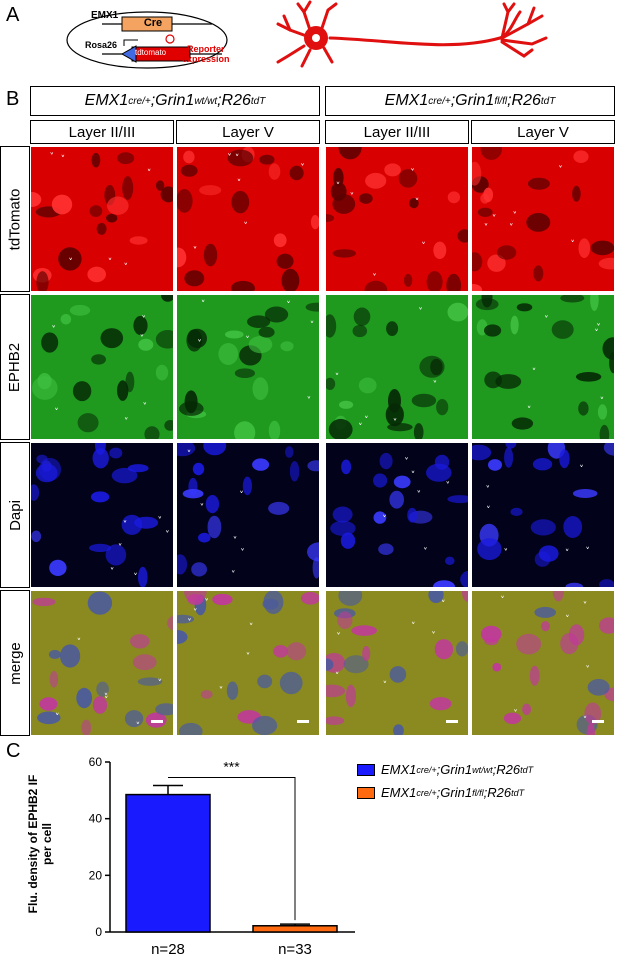 The image size is (617, 959). Describe the element at coordinates (470, 101) in the screenshot. I see `genotype-header-knockout: EMX1 cre/+ ;Grin1 fl/fl ;R26 tdT` at that location.